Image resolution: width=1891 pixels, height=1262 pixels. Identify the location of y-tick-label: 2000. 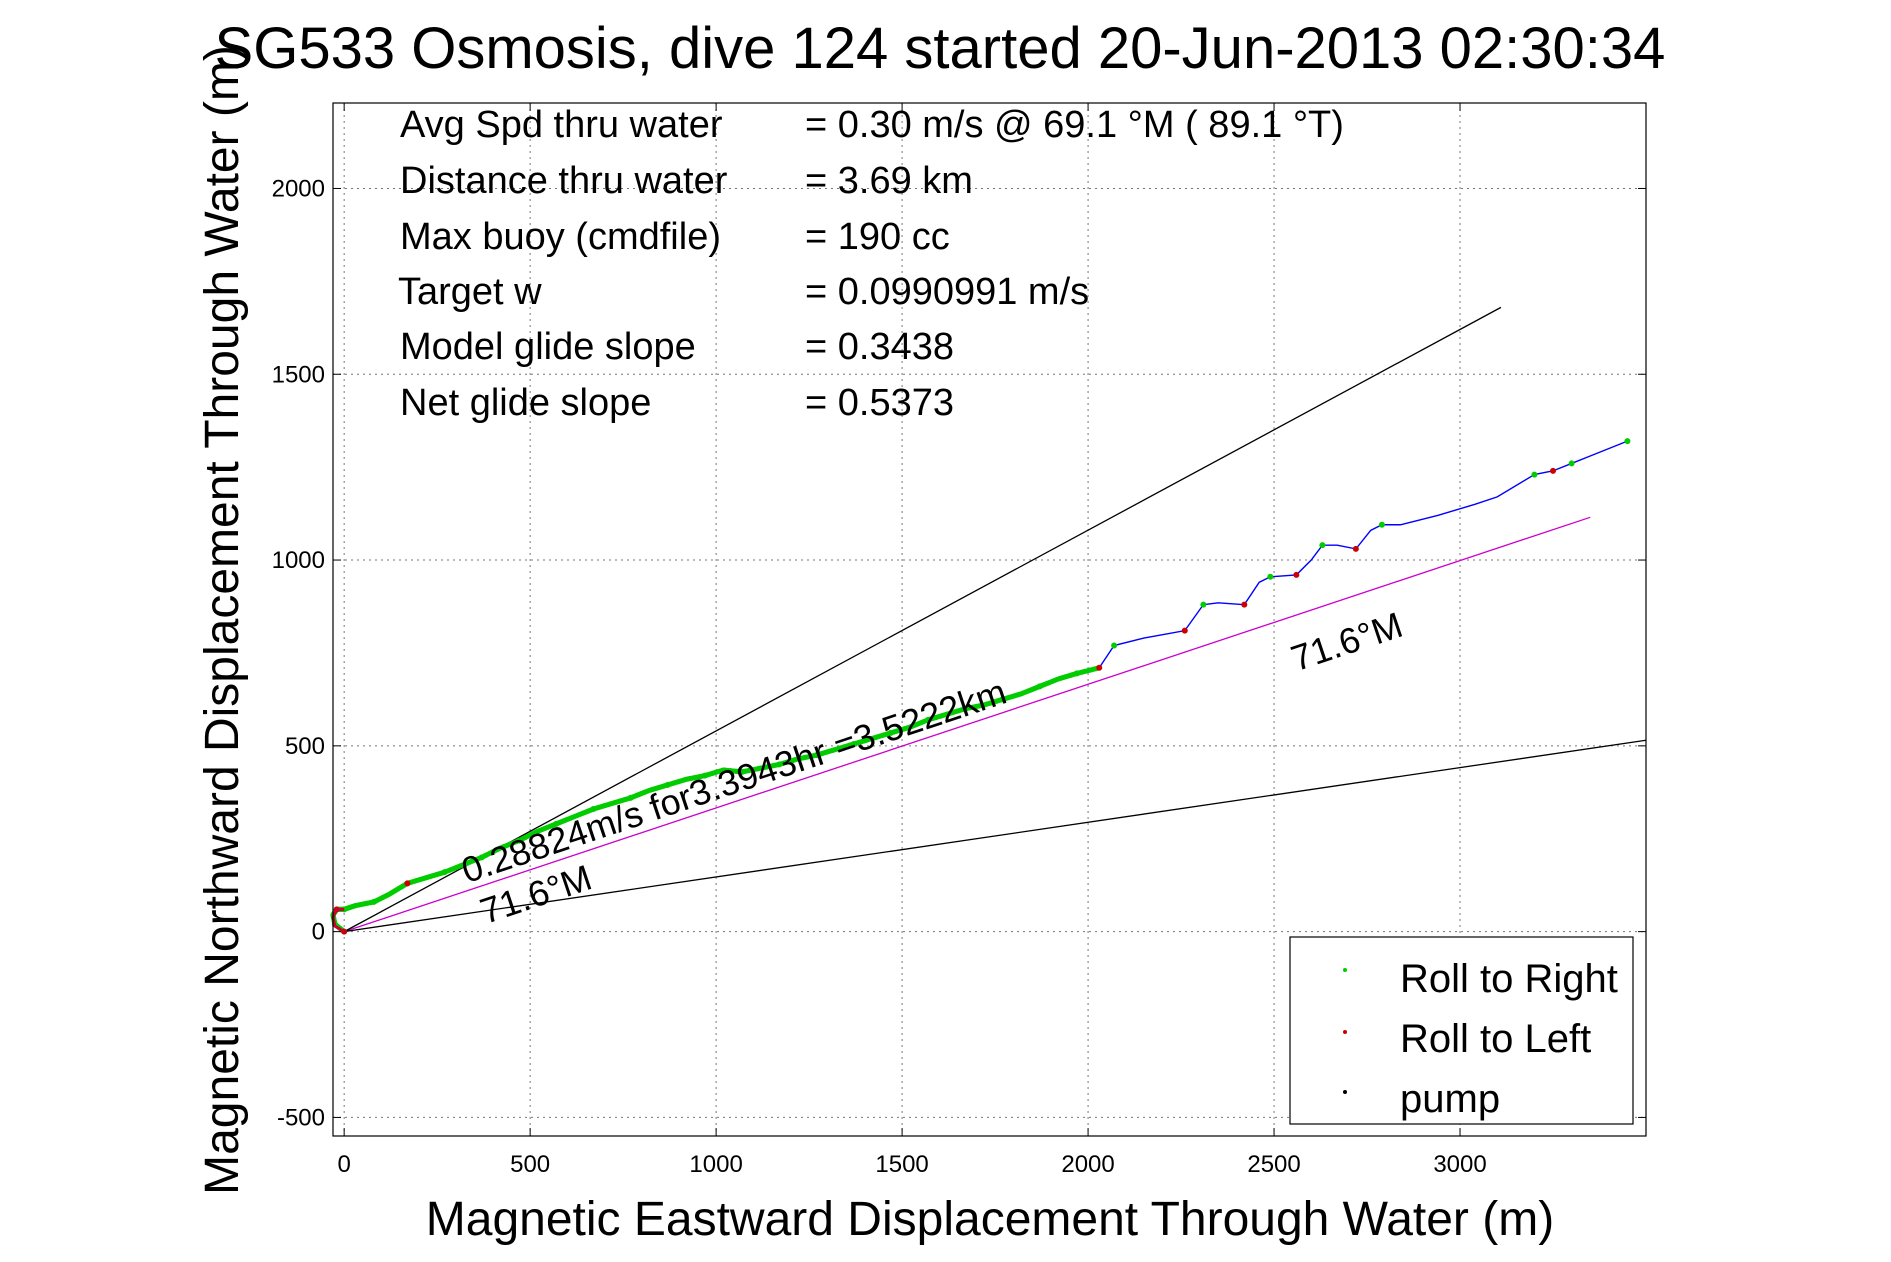
(298, 188).